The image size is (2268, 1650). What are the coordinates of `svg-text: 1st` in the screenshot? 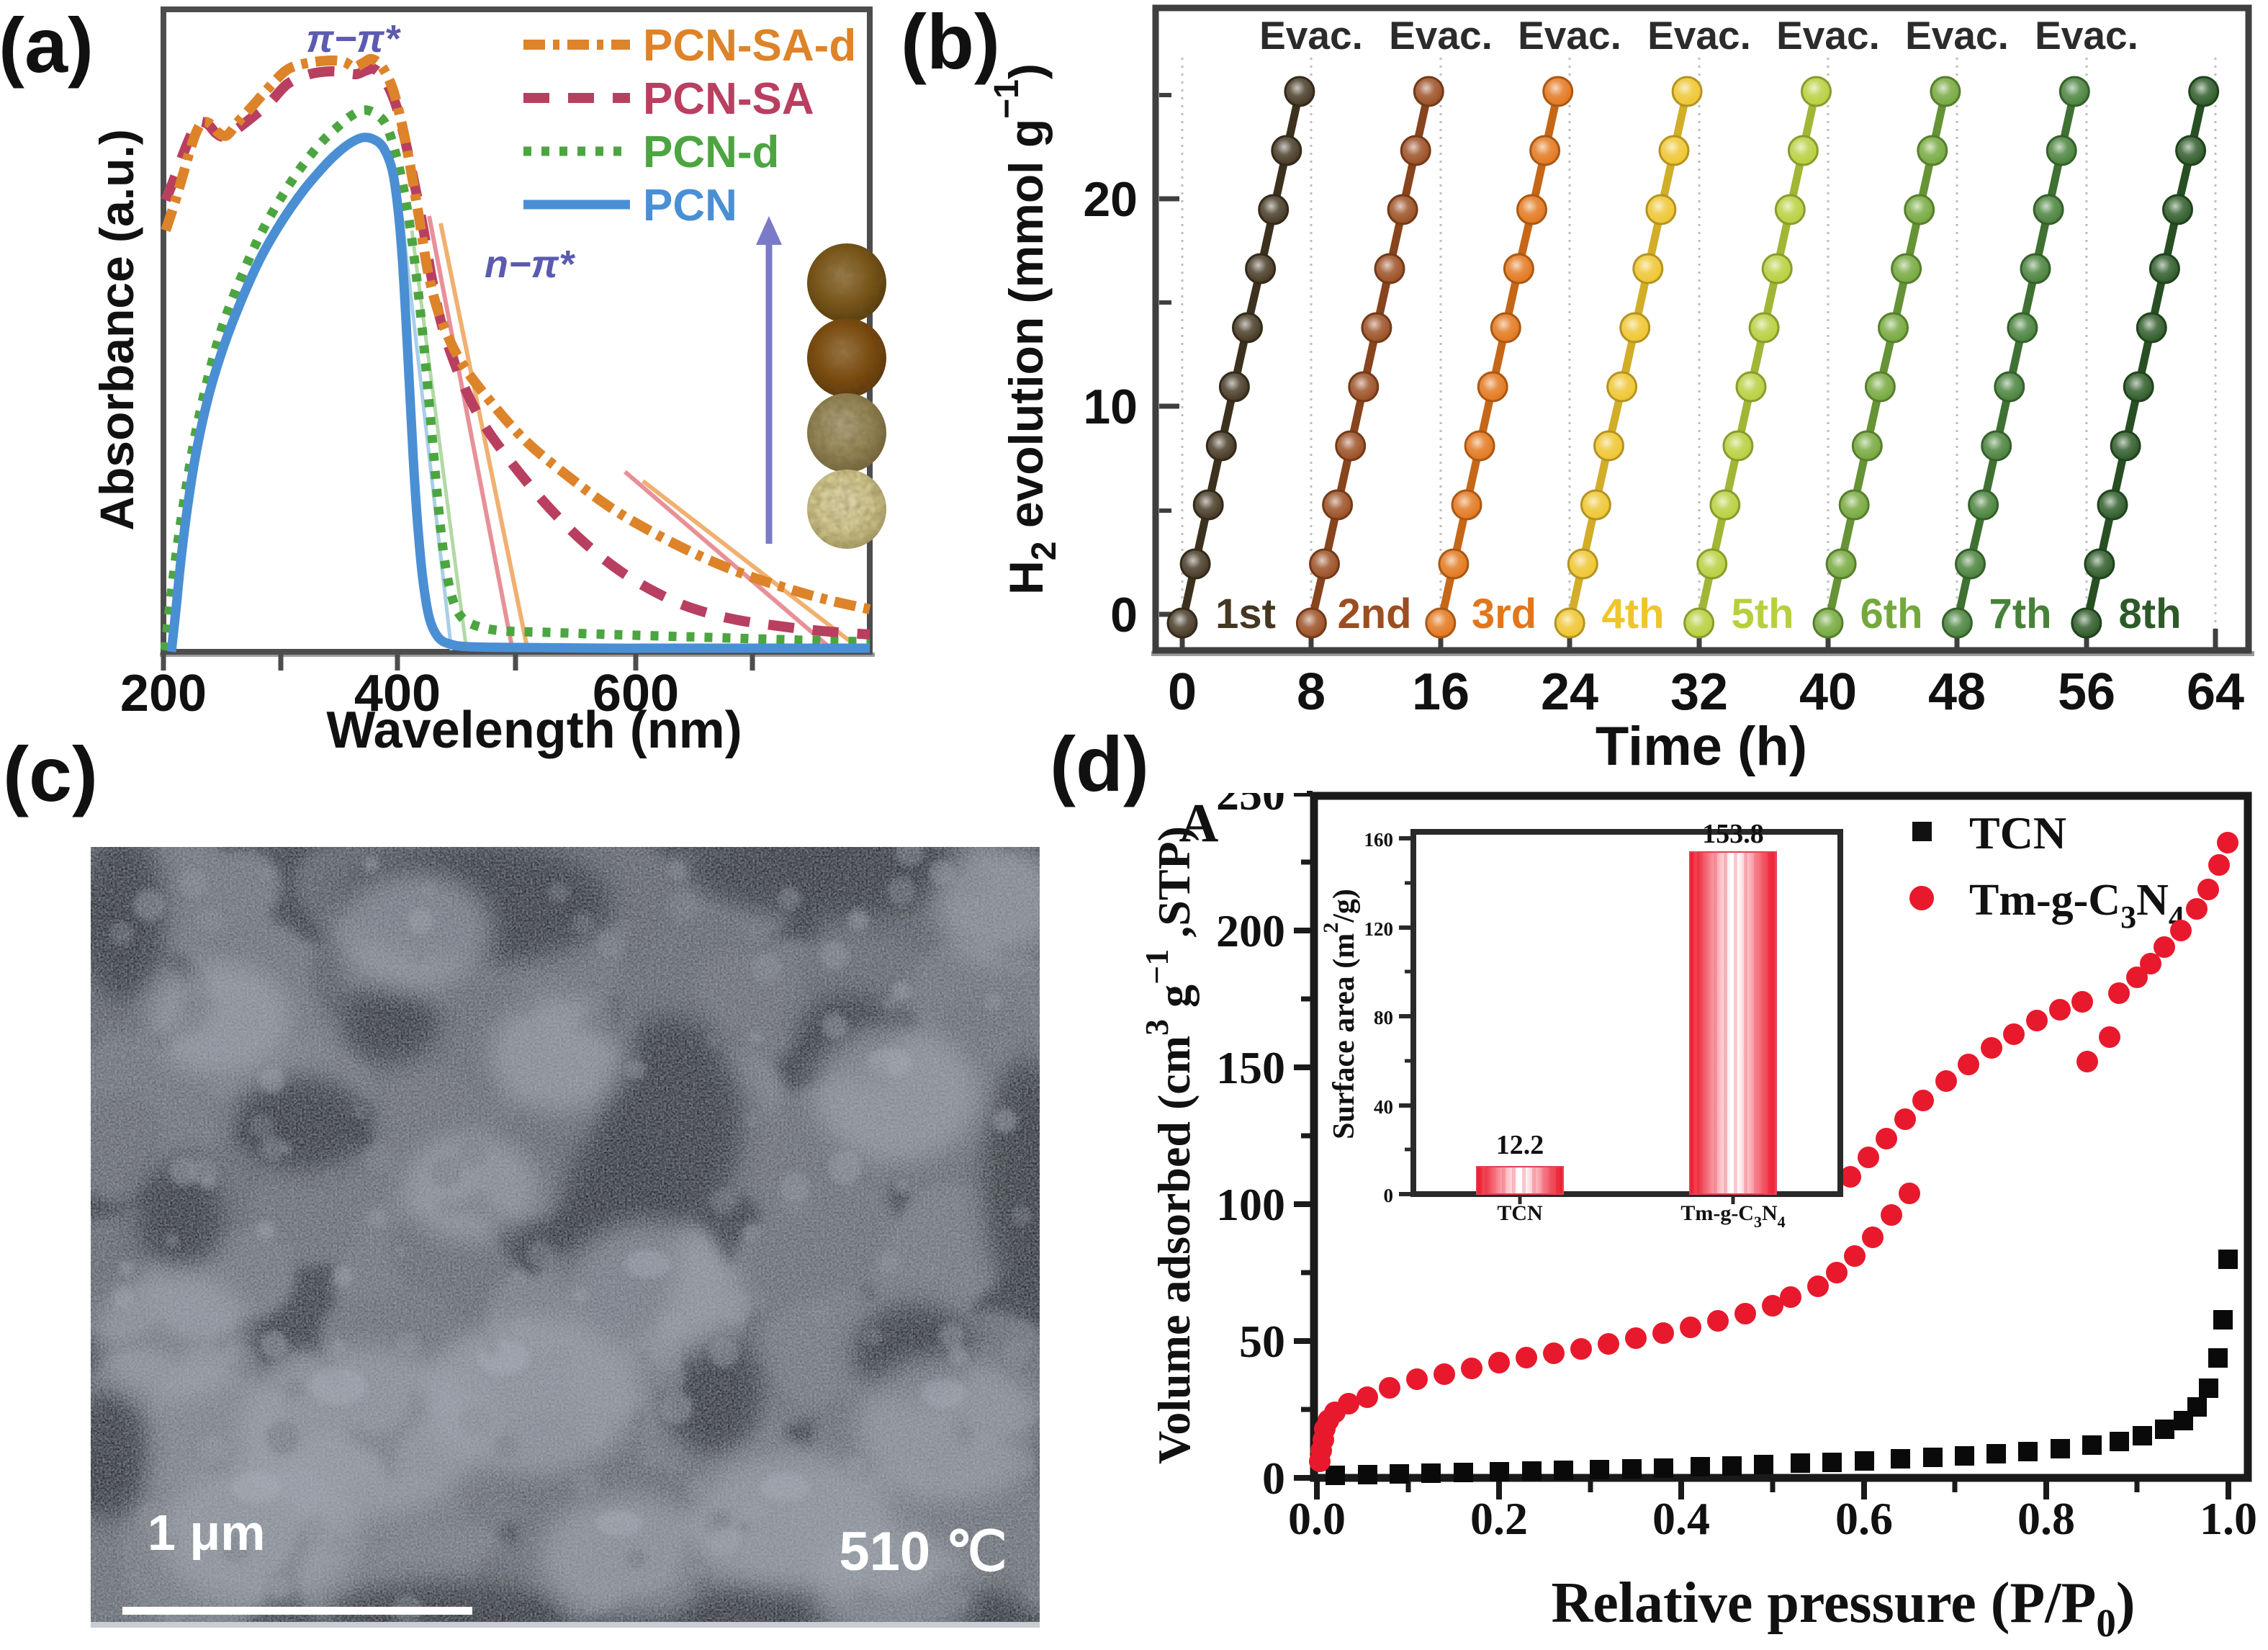 It's located at (1245, 614).